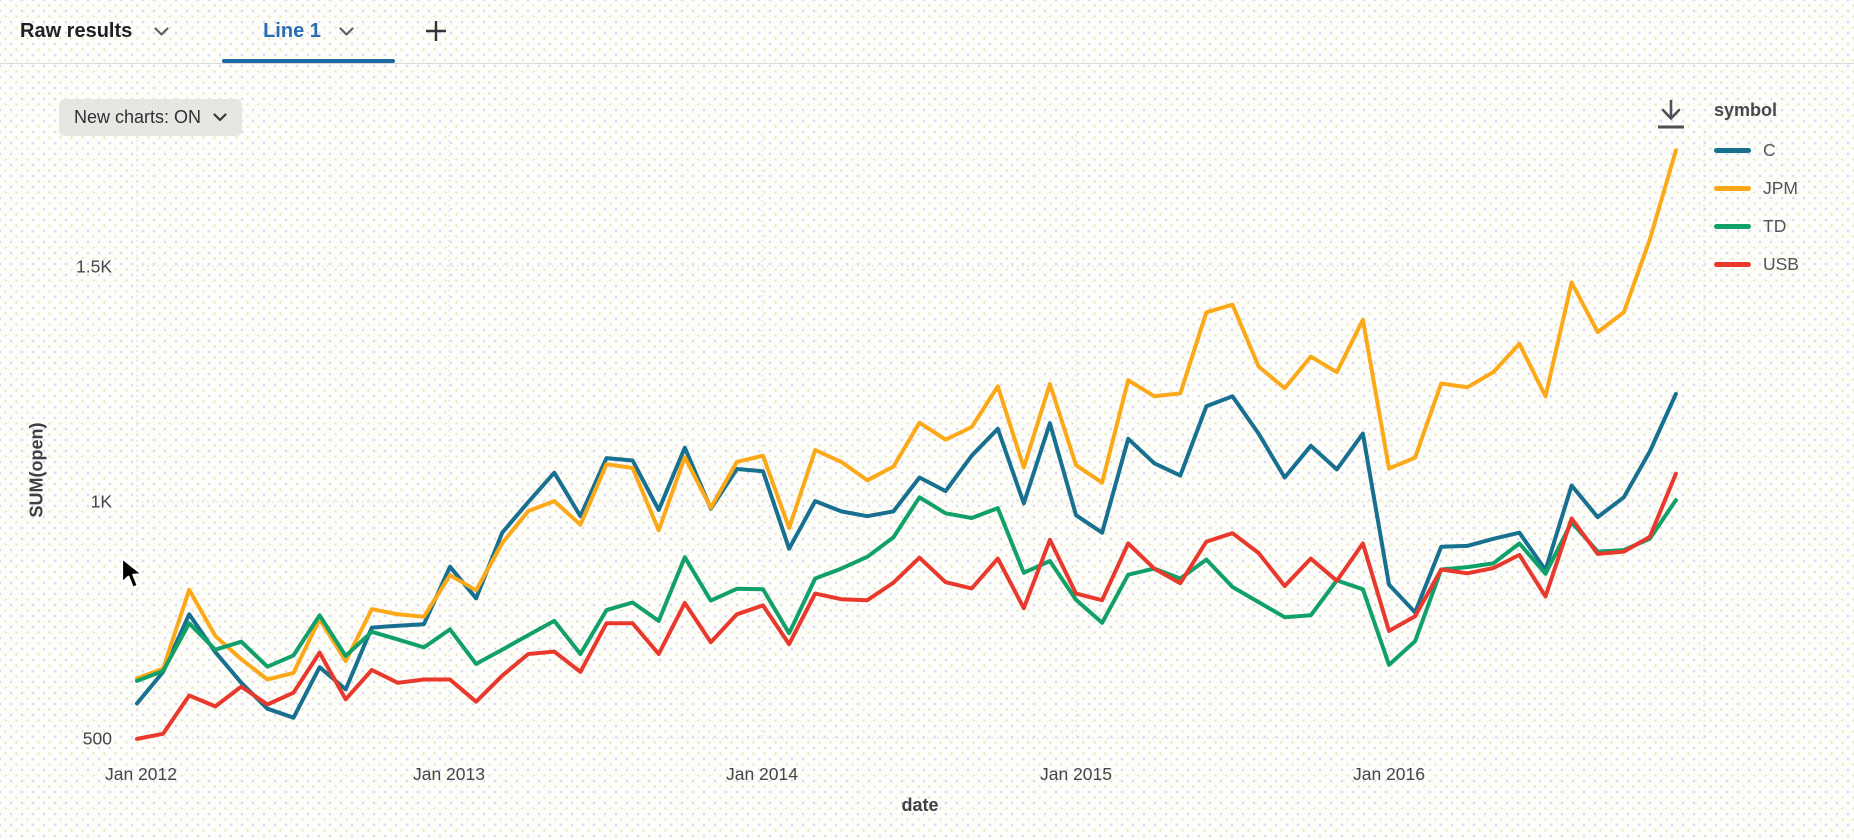 The image size is (1854, 840). I want to click on legend: symbol C JPM TD USB, so click(1756, 195).